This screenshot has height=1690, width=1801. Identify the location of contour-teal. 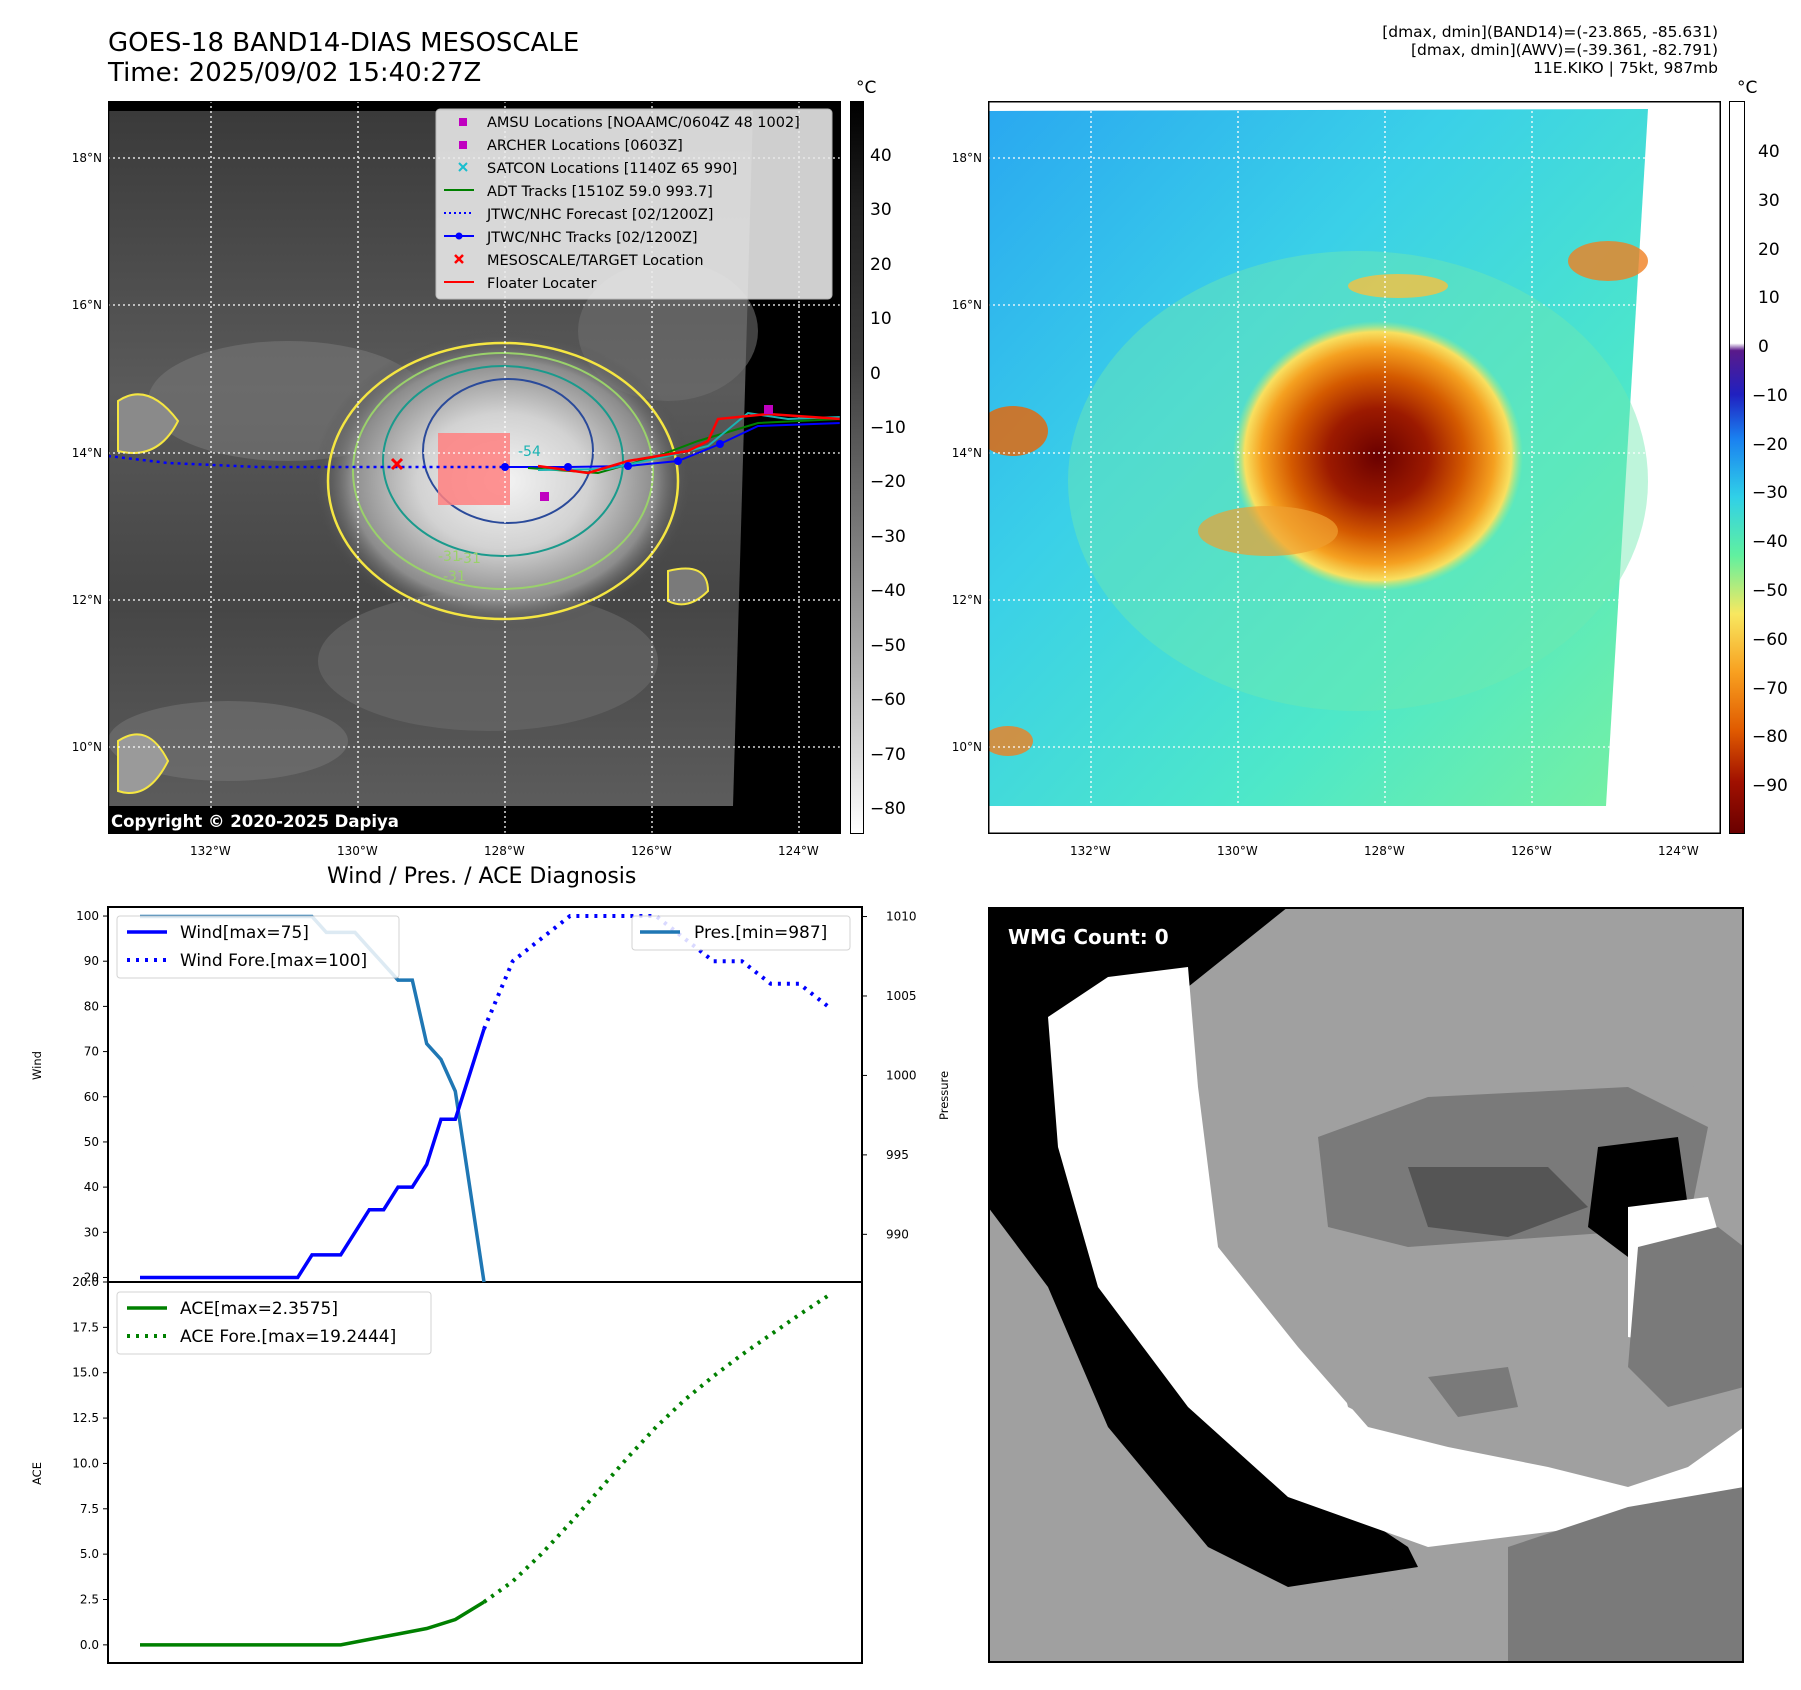
(503, 461).